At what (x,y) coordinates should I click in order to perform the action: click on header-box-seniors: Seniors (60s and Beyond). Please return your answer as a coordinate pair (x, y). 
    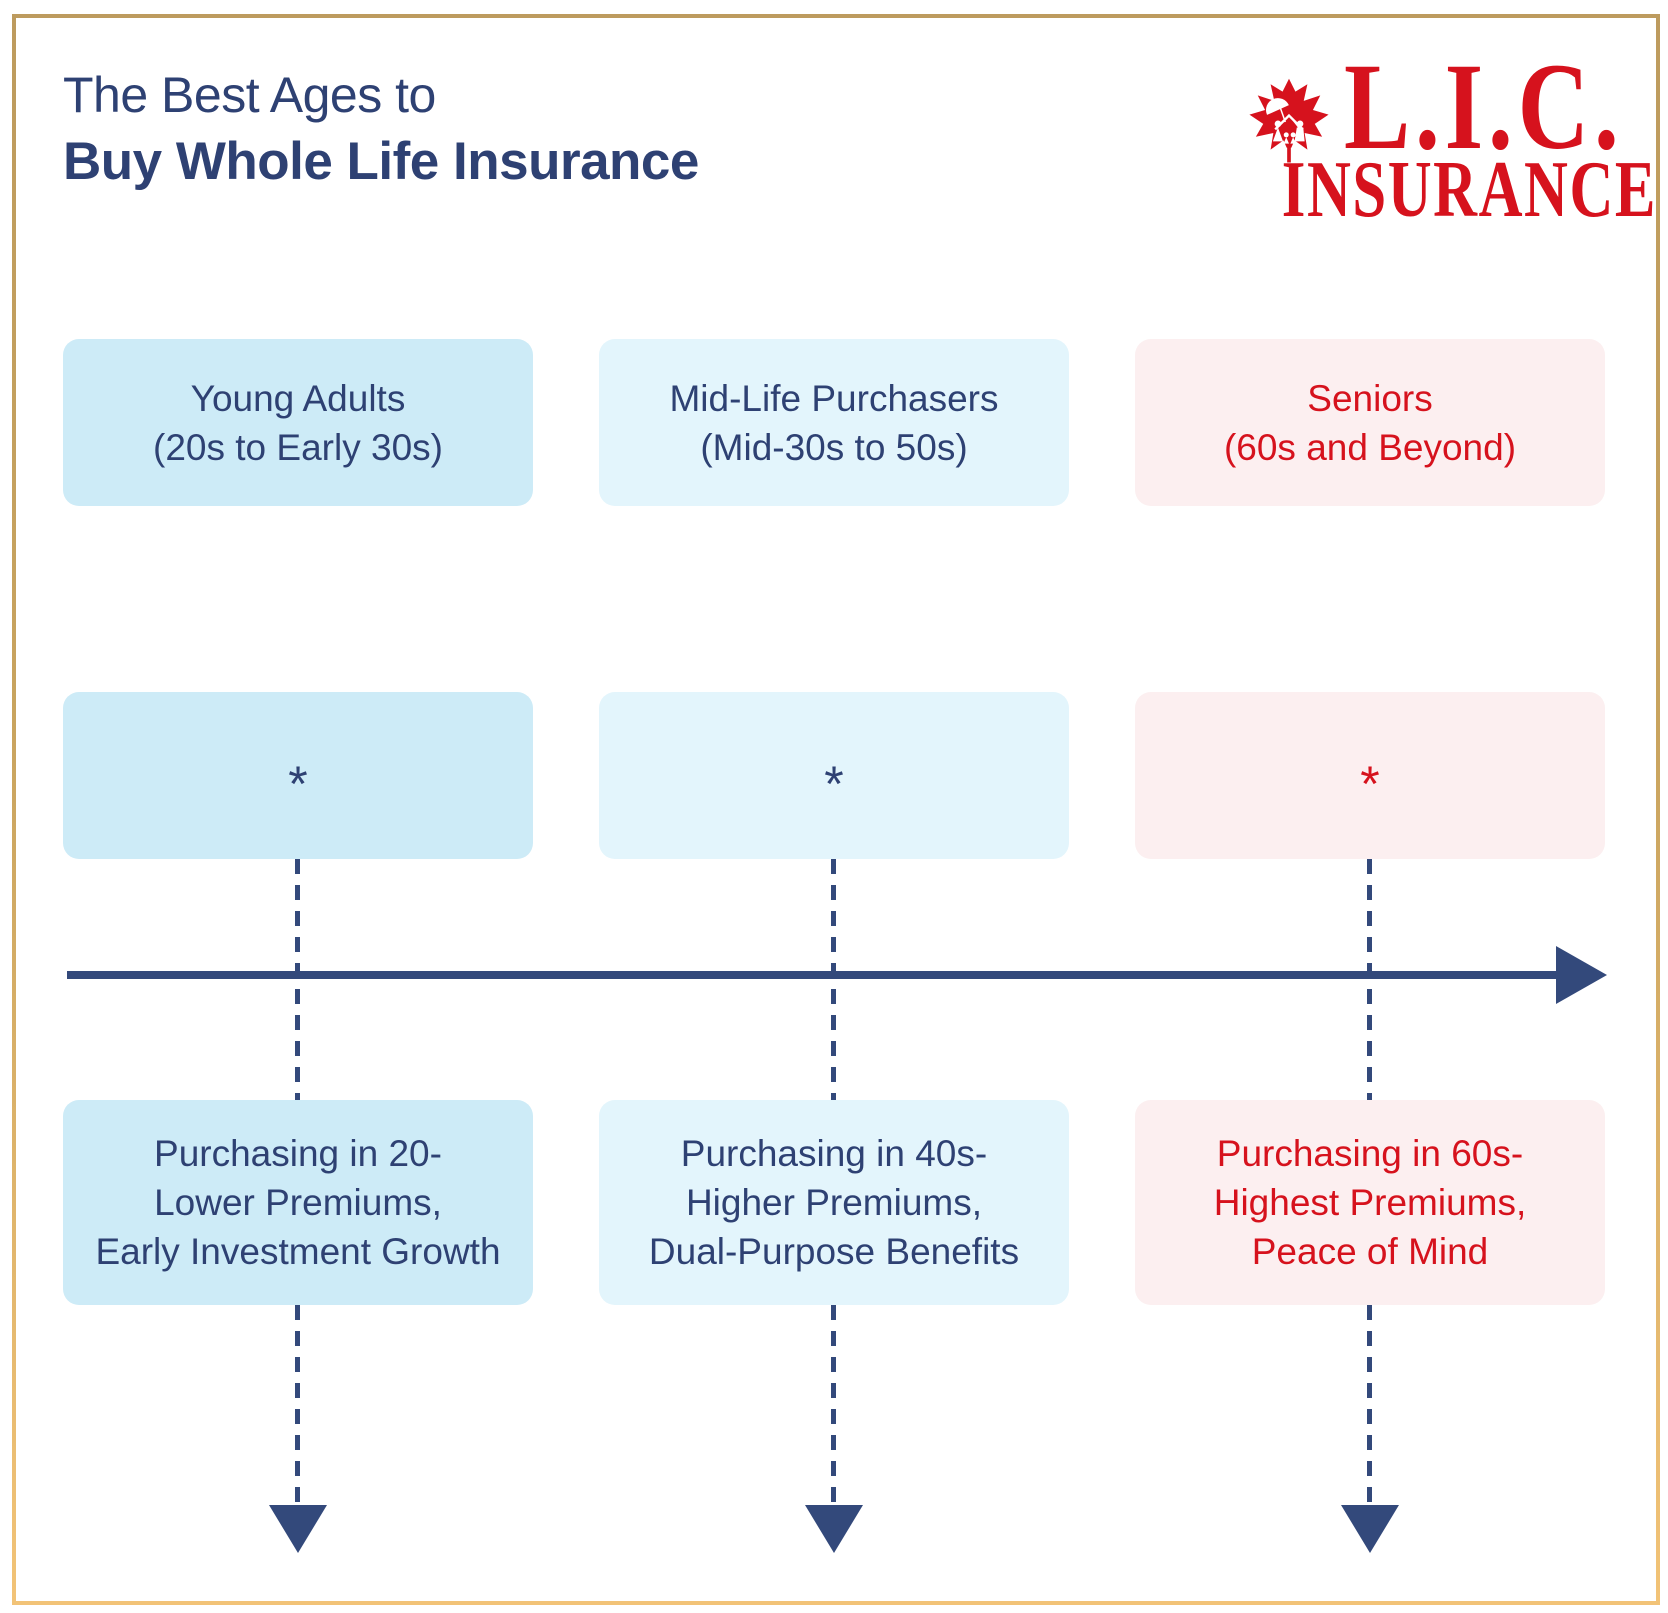
    Looking at the image, I should click on (1370, 422).